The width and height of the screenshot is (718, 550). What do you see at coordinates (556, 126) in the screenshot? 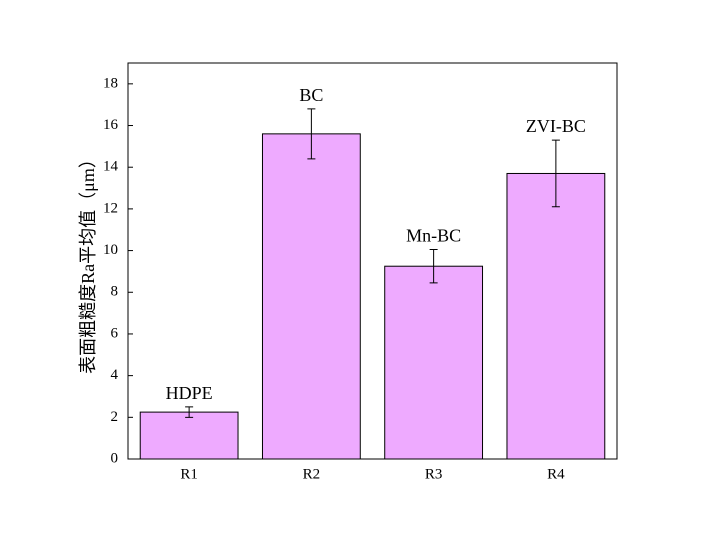
I see `bar-label: ZVI-BC` at bounding box center [556, 126].